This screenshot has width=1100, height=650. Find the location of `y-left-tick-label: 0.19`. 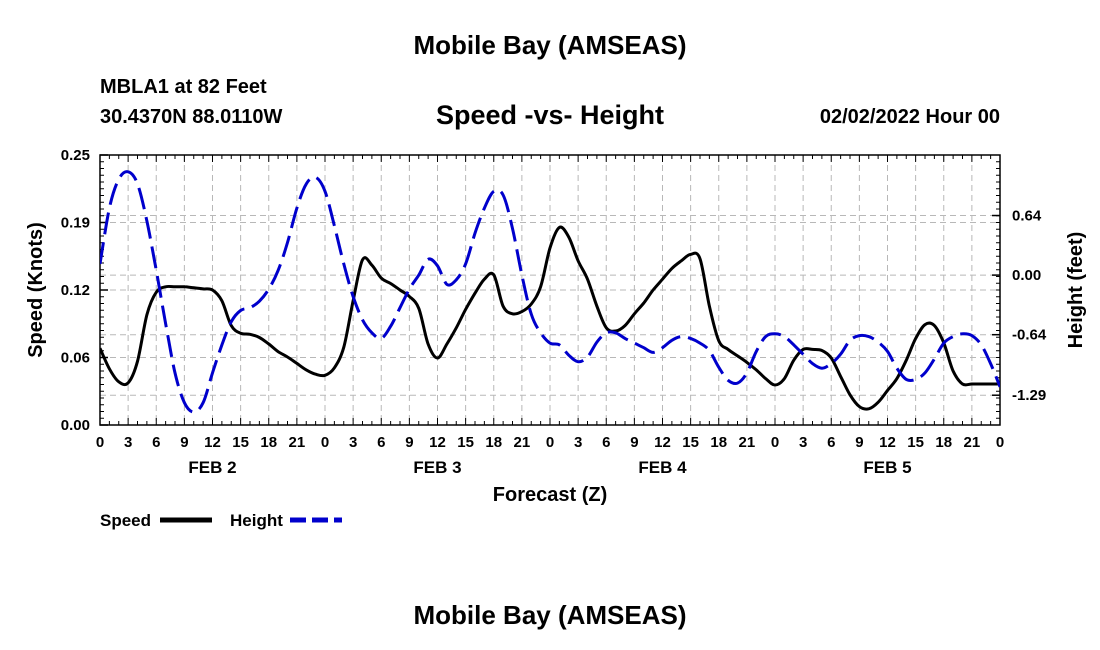

y-left-tick-label: 0.19 is located at coordinates (75, 223).